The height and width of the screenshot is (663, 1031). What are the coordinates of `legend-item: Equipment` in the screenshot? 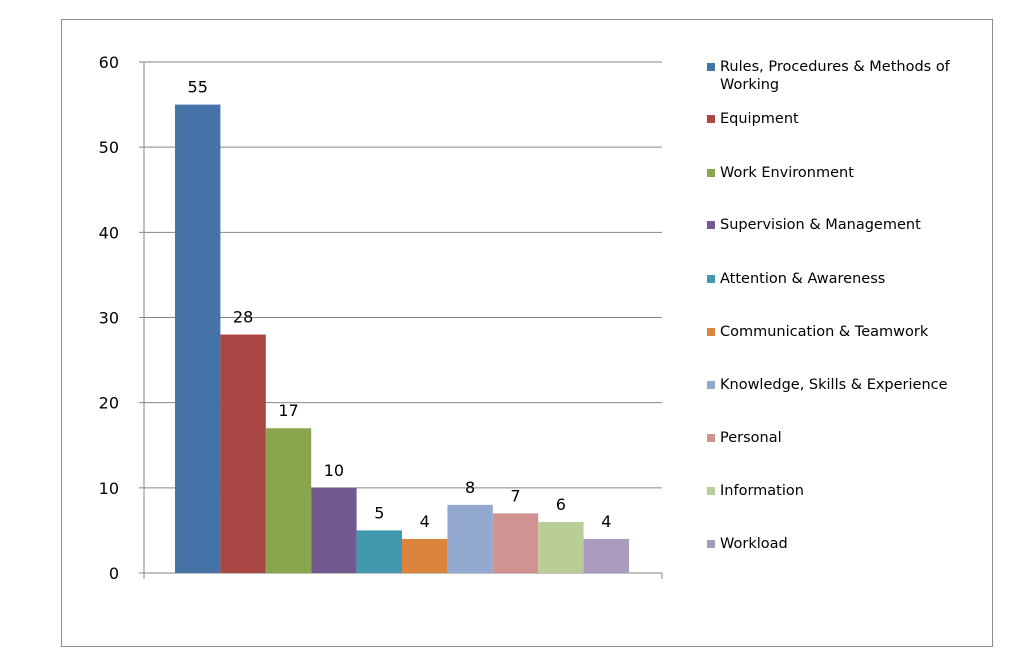 It's located at (831, 119).